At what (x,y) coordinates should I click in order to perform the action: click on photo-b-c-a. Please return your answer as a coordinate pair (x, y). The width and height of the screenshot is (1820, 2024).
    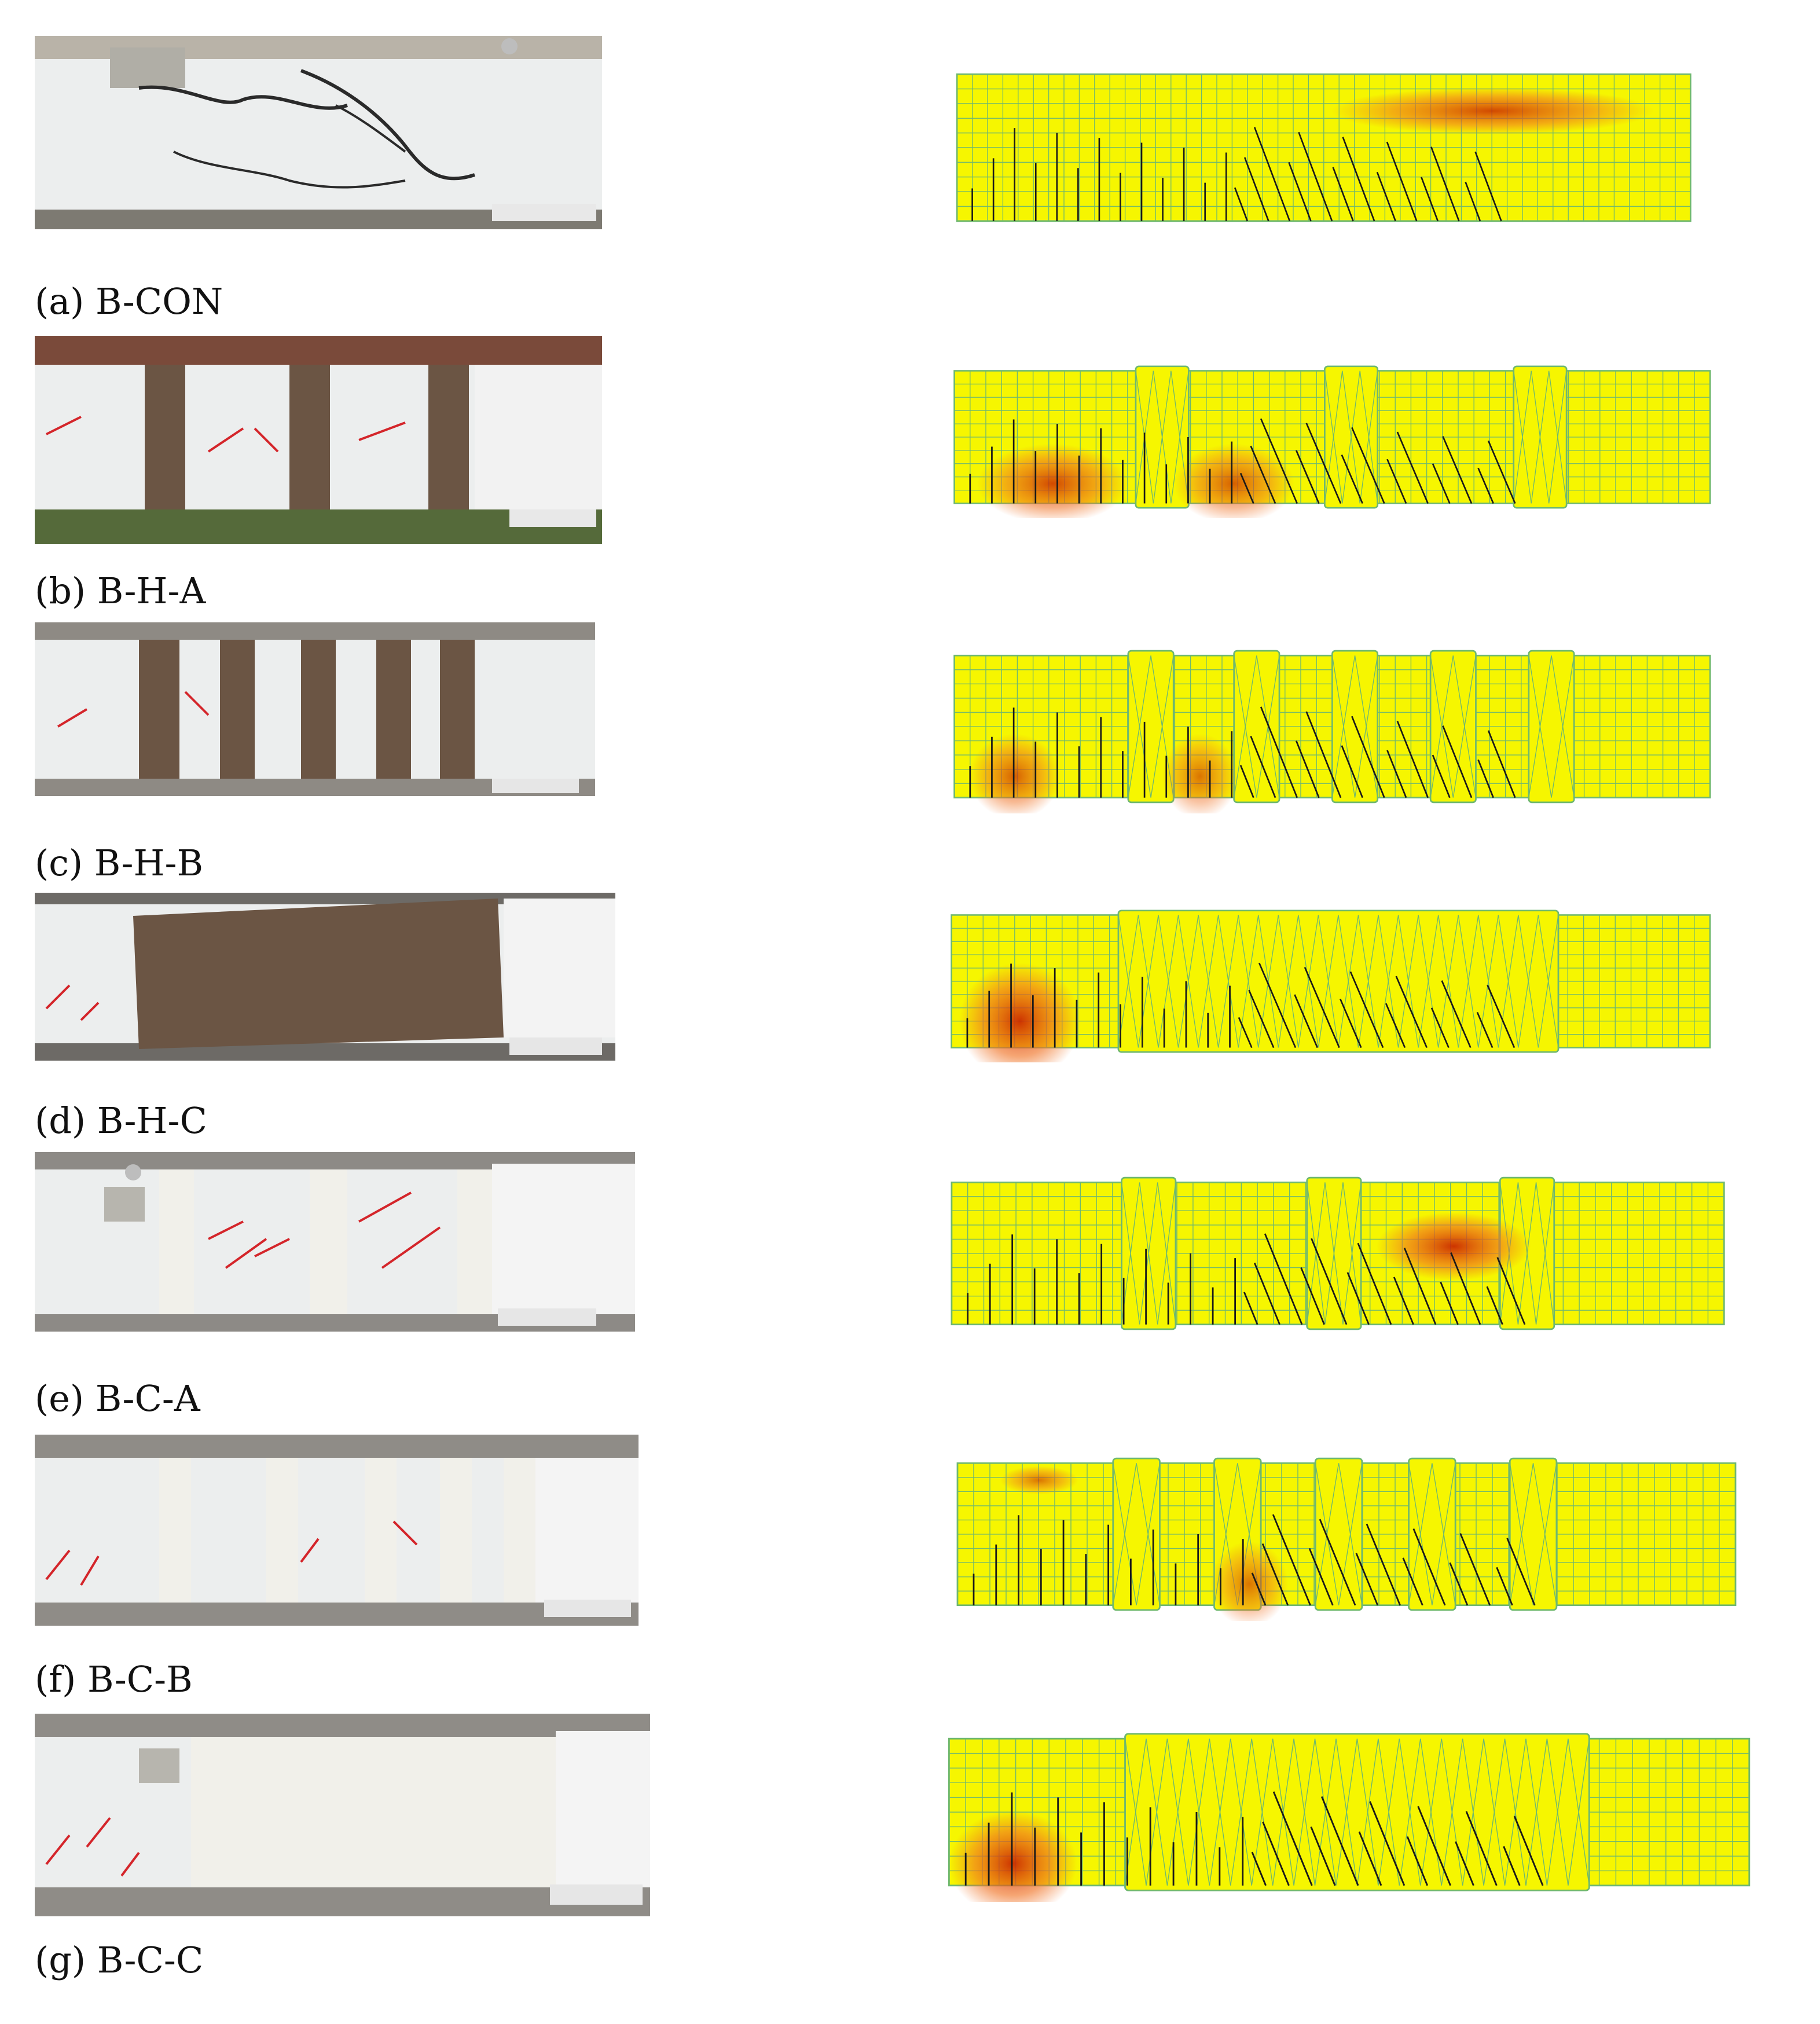
    Looking at the image, I should click on (335, 1242).